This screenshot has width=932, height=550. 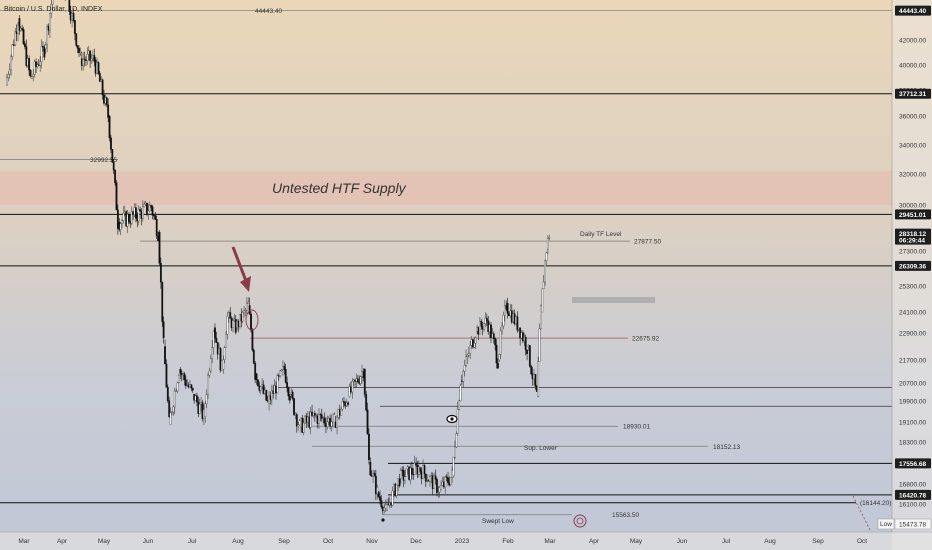 What do you see at coordinates (372, 541) in the screenshot?
I see `x-tick-8: Nov` at bounding box center [372, 541].